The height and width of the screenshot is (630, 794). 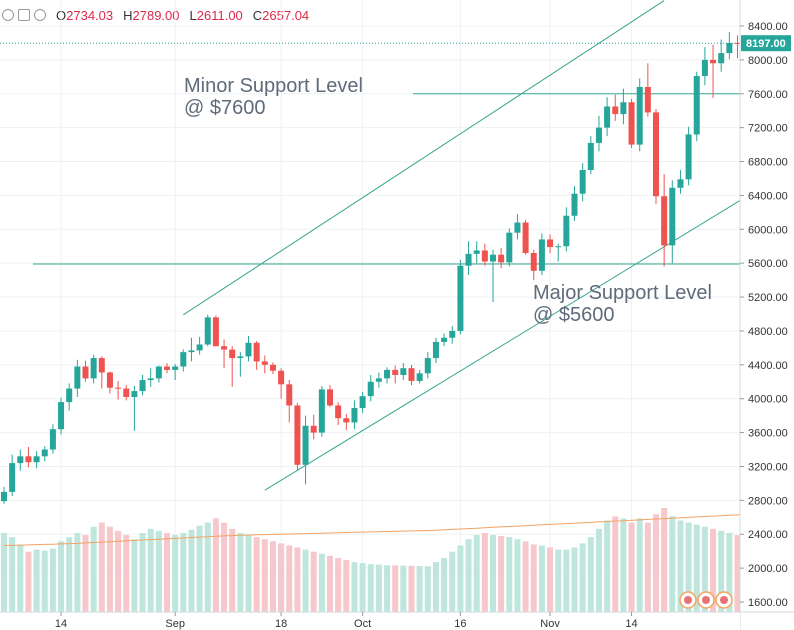 What do you see at coordinates (286, 15) in the screenshot?
I see `ohlc-close-value: 2657.04` at bounding box center [286, 15].